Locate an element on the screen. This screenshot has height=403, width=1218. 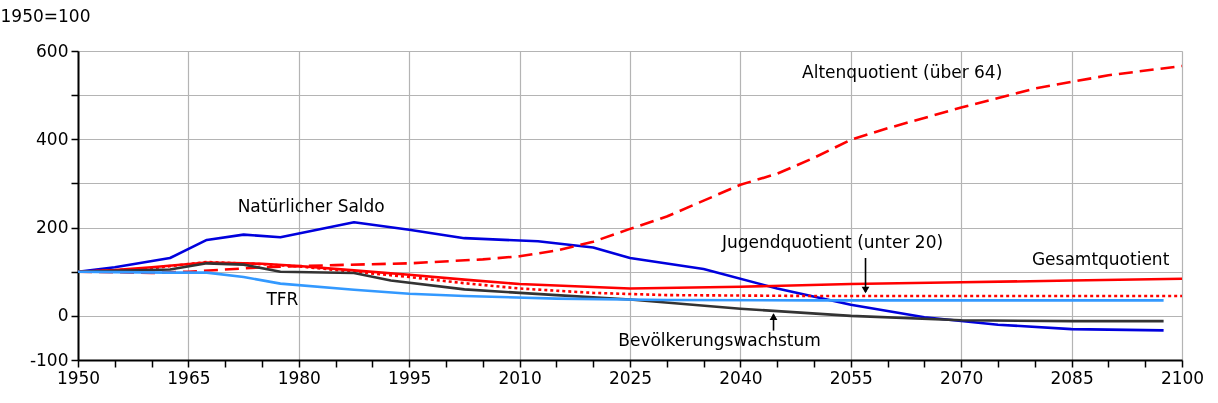
y-tick-label: -100 is located at coordinates (49, 359).